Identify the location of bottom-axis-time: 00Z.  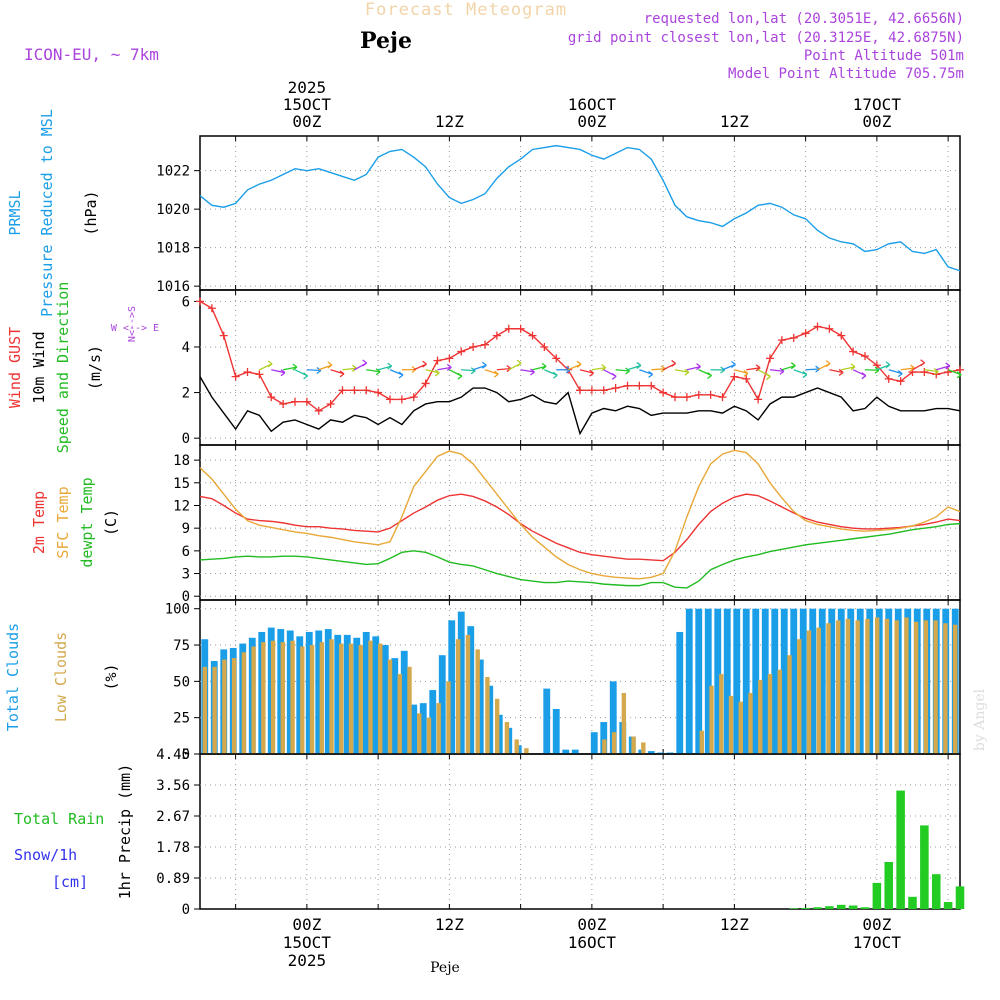
(876, 924).